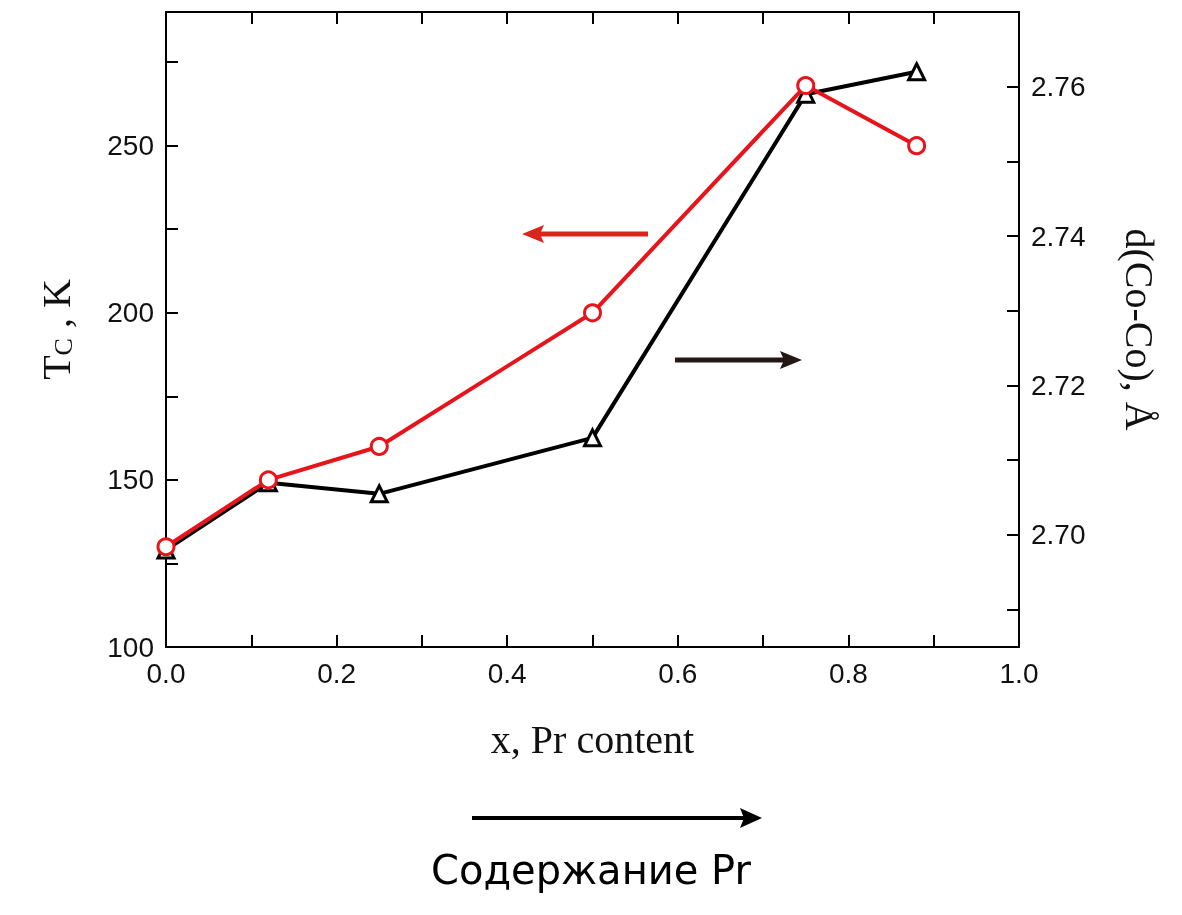  Describe the element at coordinates (678, 673) in the screenshot. I see `x-tick-label: 0.6` at that location.